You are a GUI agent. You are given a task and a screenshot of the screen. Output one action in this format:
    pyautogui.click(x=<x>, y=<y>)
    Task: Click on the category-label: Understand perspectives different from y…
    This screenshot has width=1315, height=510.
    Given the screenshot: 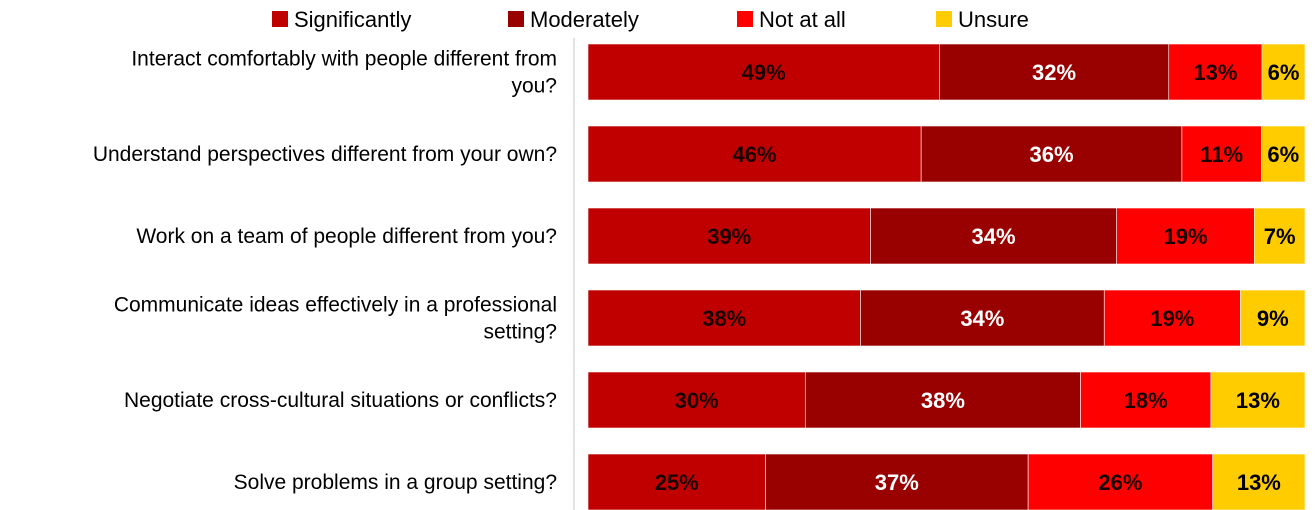 What is the action you would take?
    pyautogui.click(x=325, y=154)
    